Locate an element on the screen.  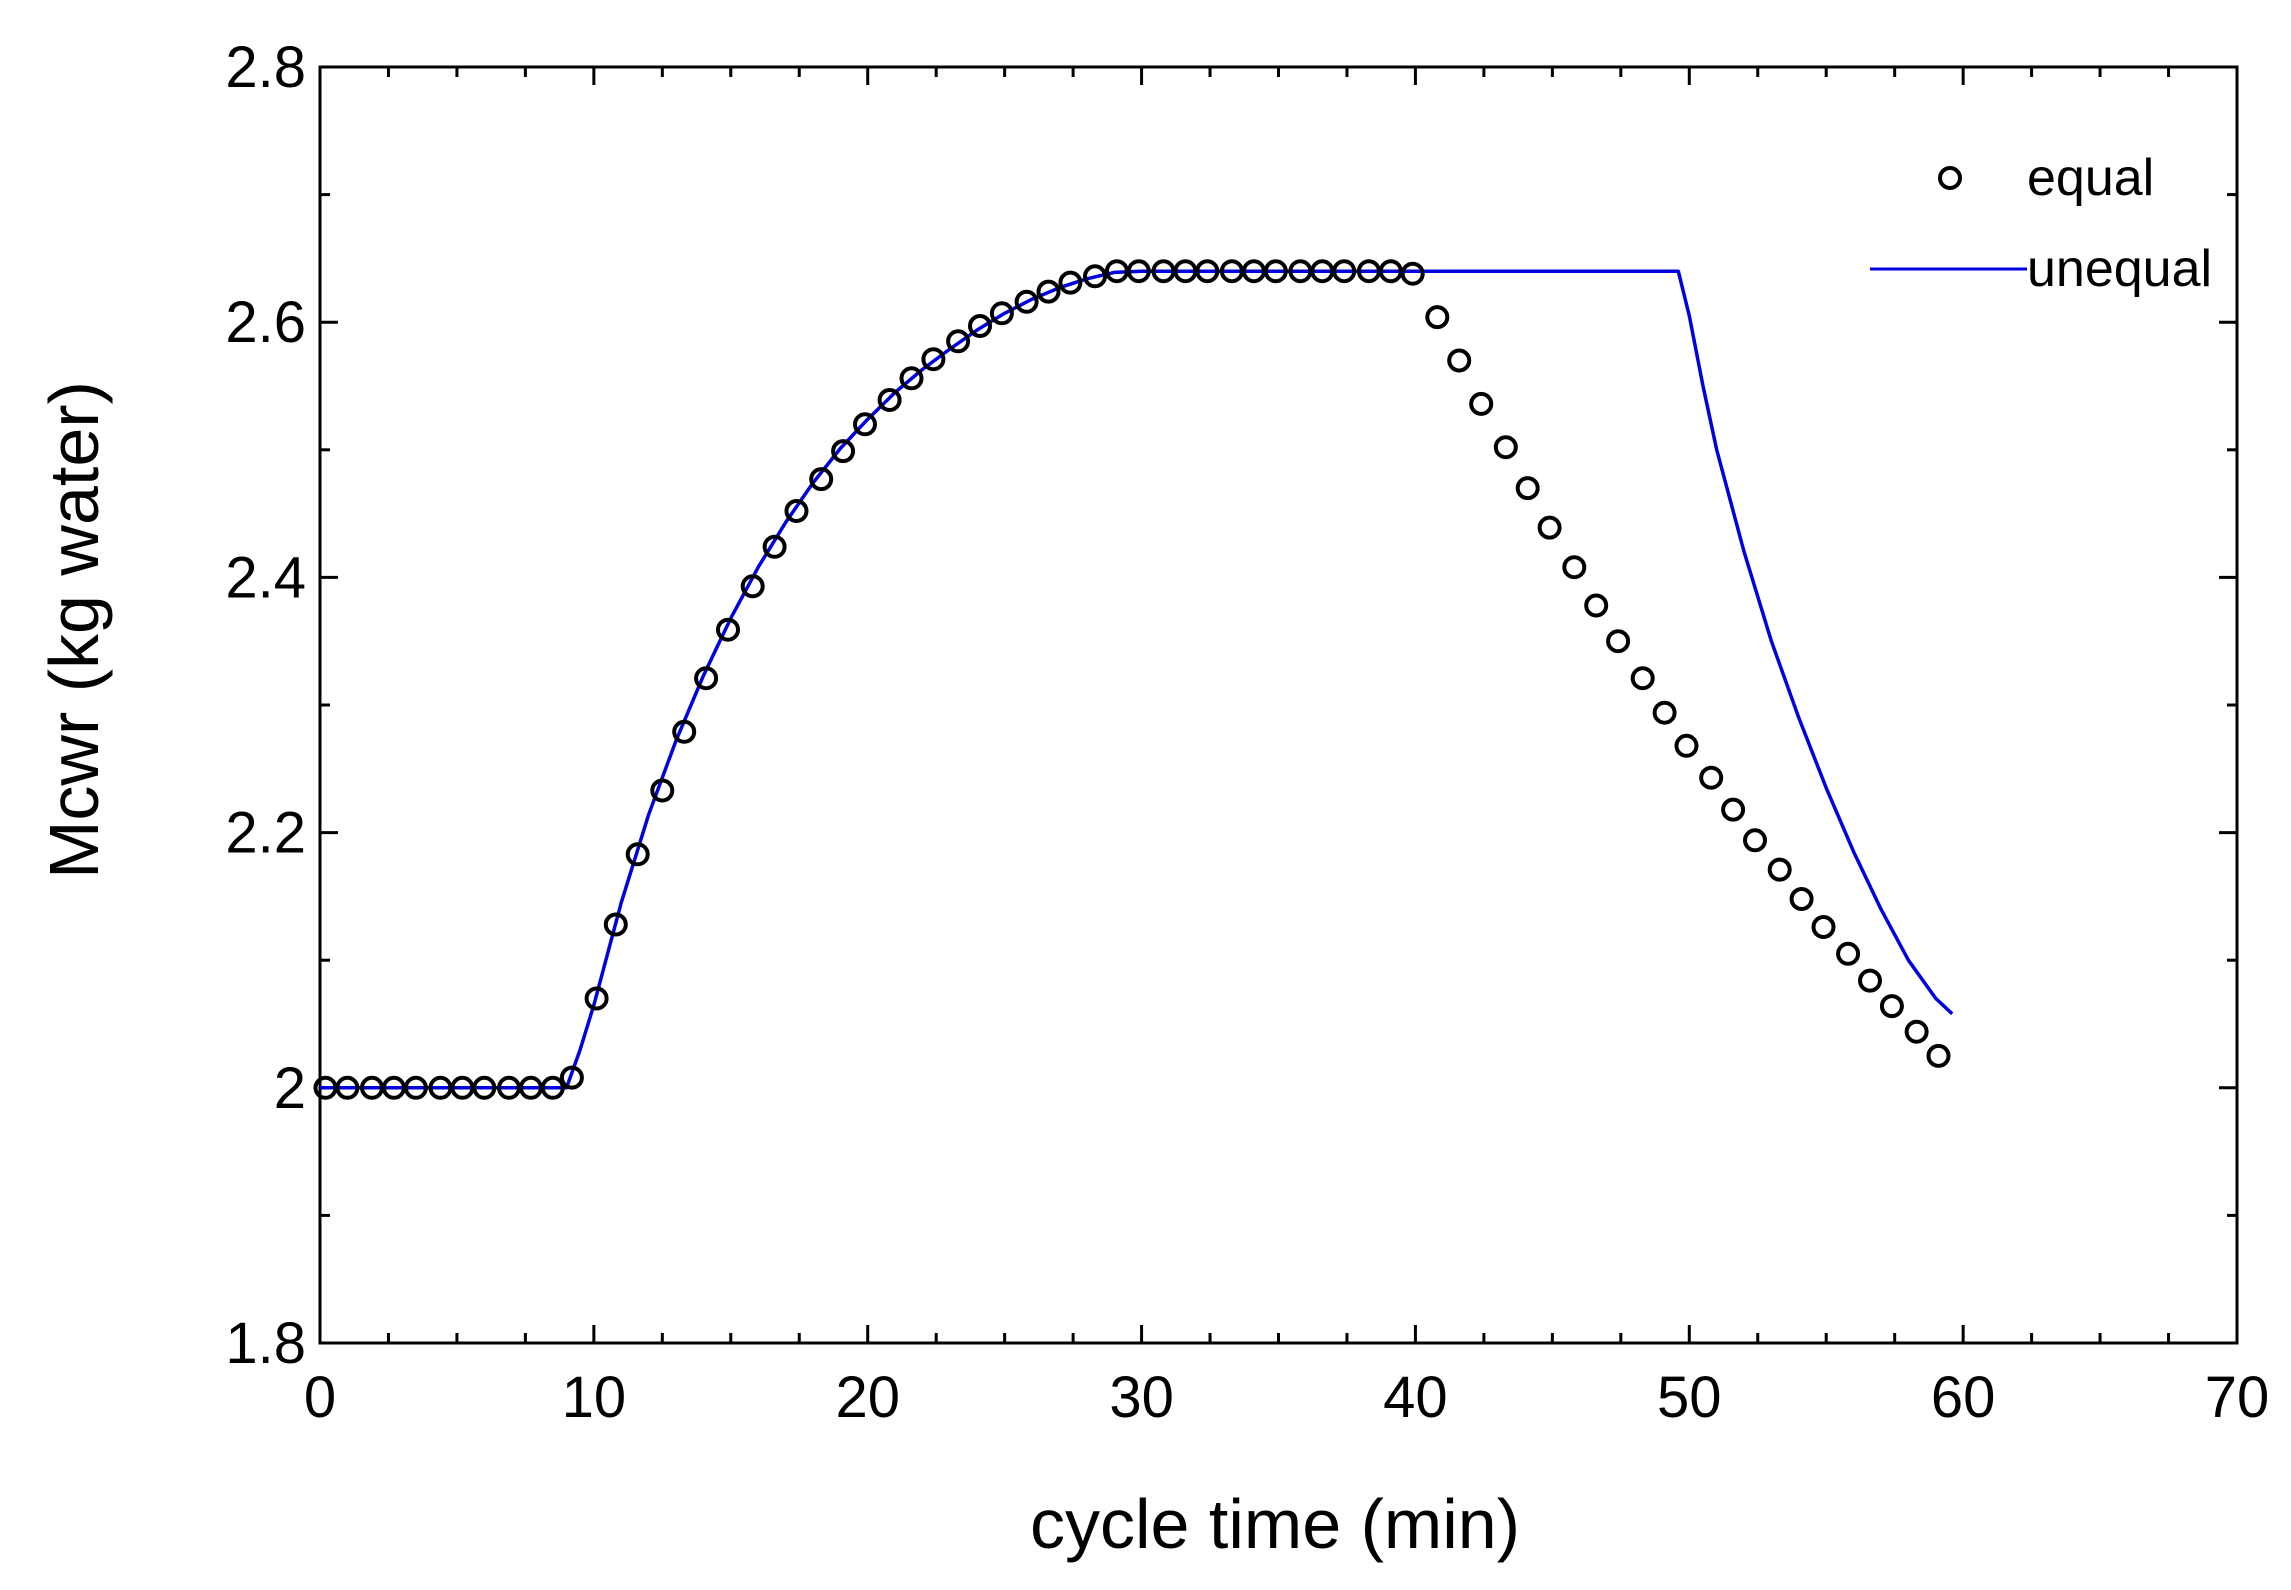
x-tick-label: 70 is located at coordinates (2237, 1397).